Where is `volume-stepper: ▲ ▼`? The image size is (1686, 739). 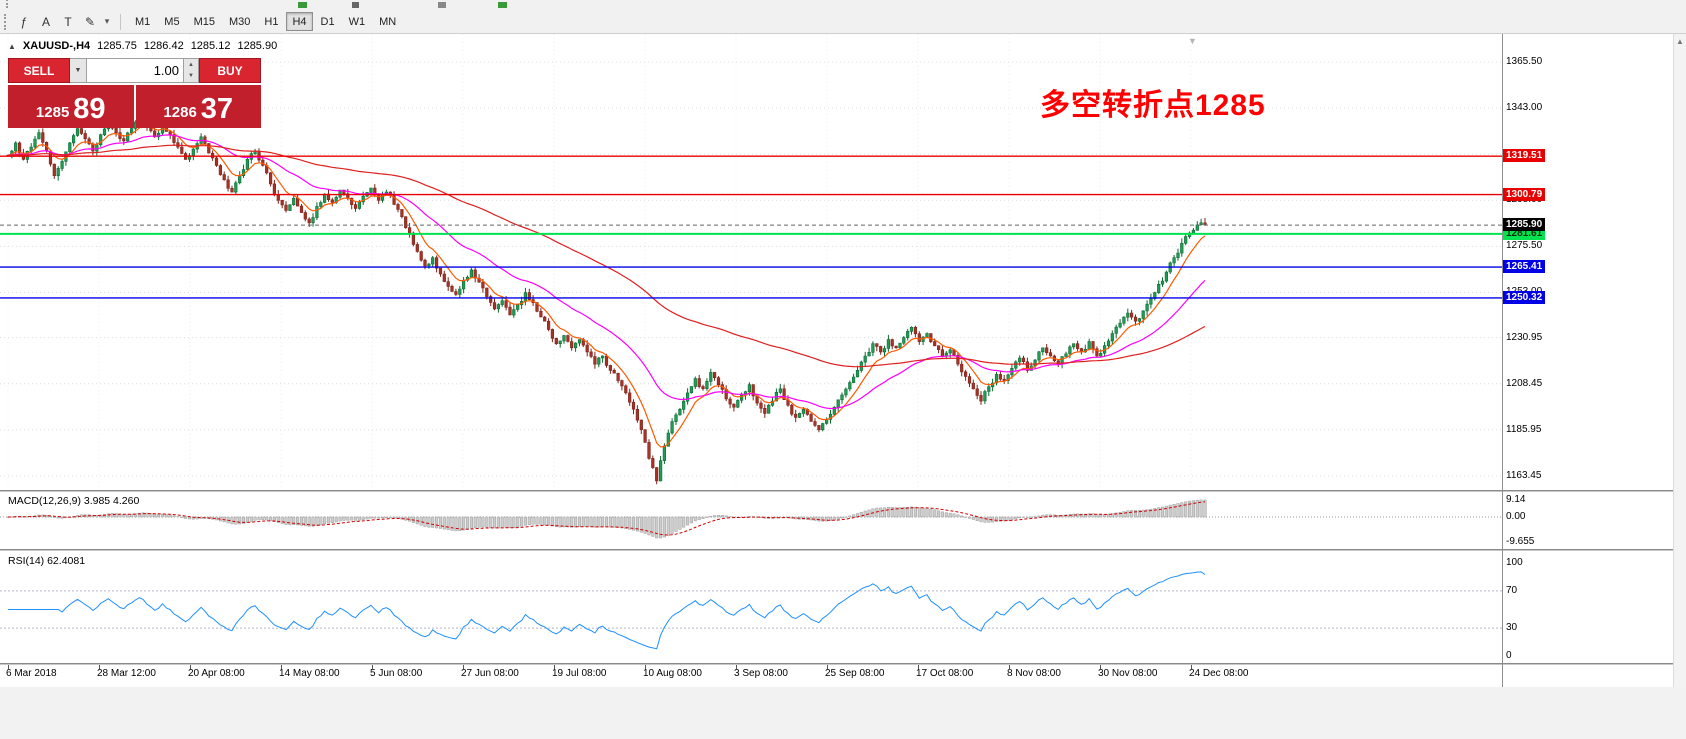
volume-stepper: ▲ ▼ is located at coordinates (191, 70).